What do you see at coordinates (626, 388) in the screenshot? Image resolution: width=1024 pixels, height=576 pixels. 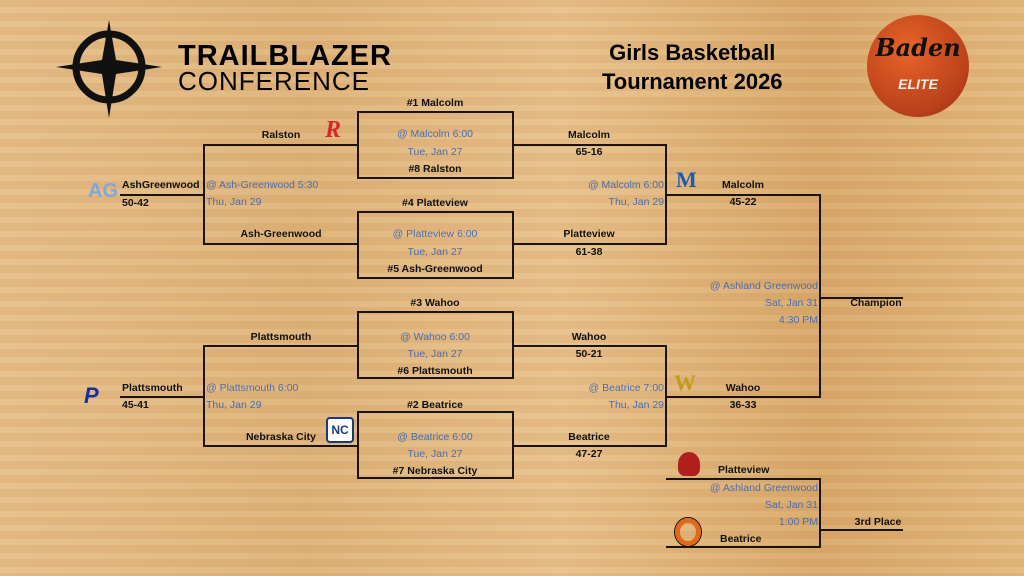 I see `venue: @ Beatrice 7:00` at bounding box center [626, 388].